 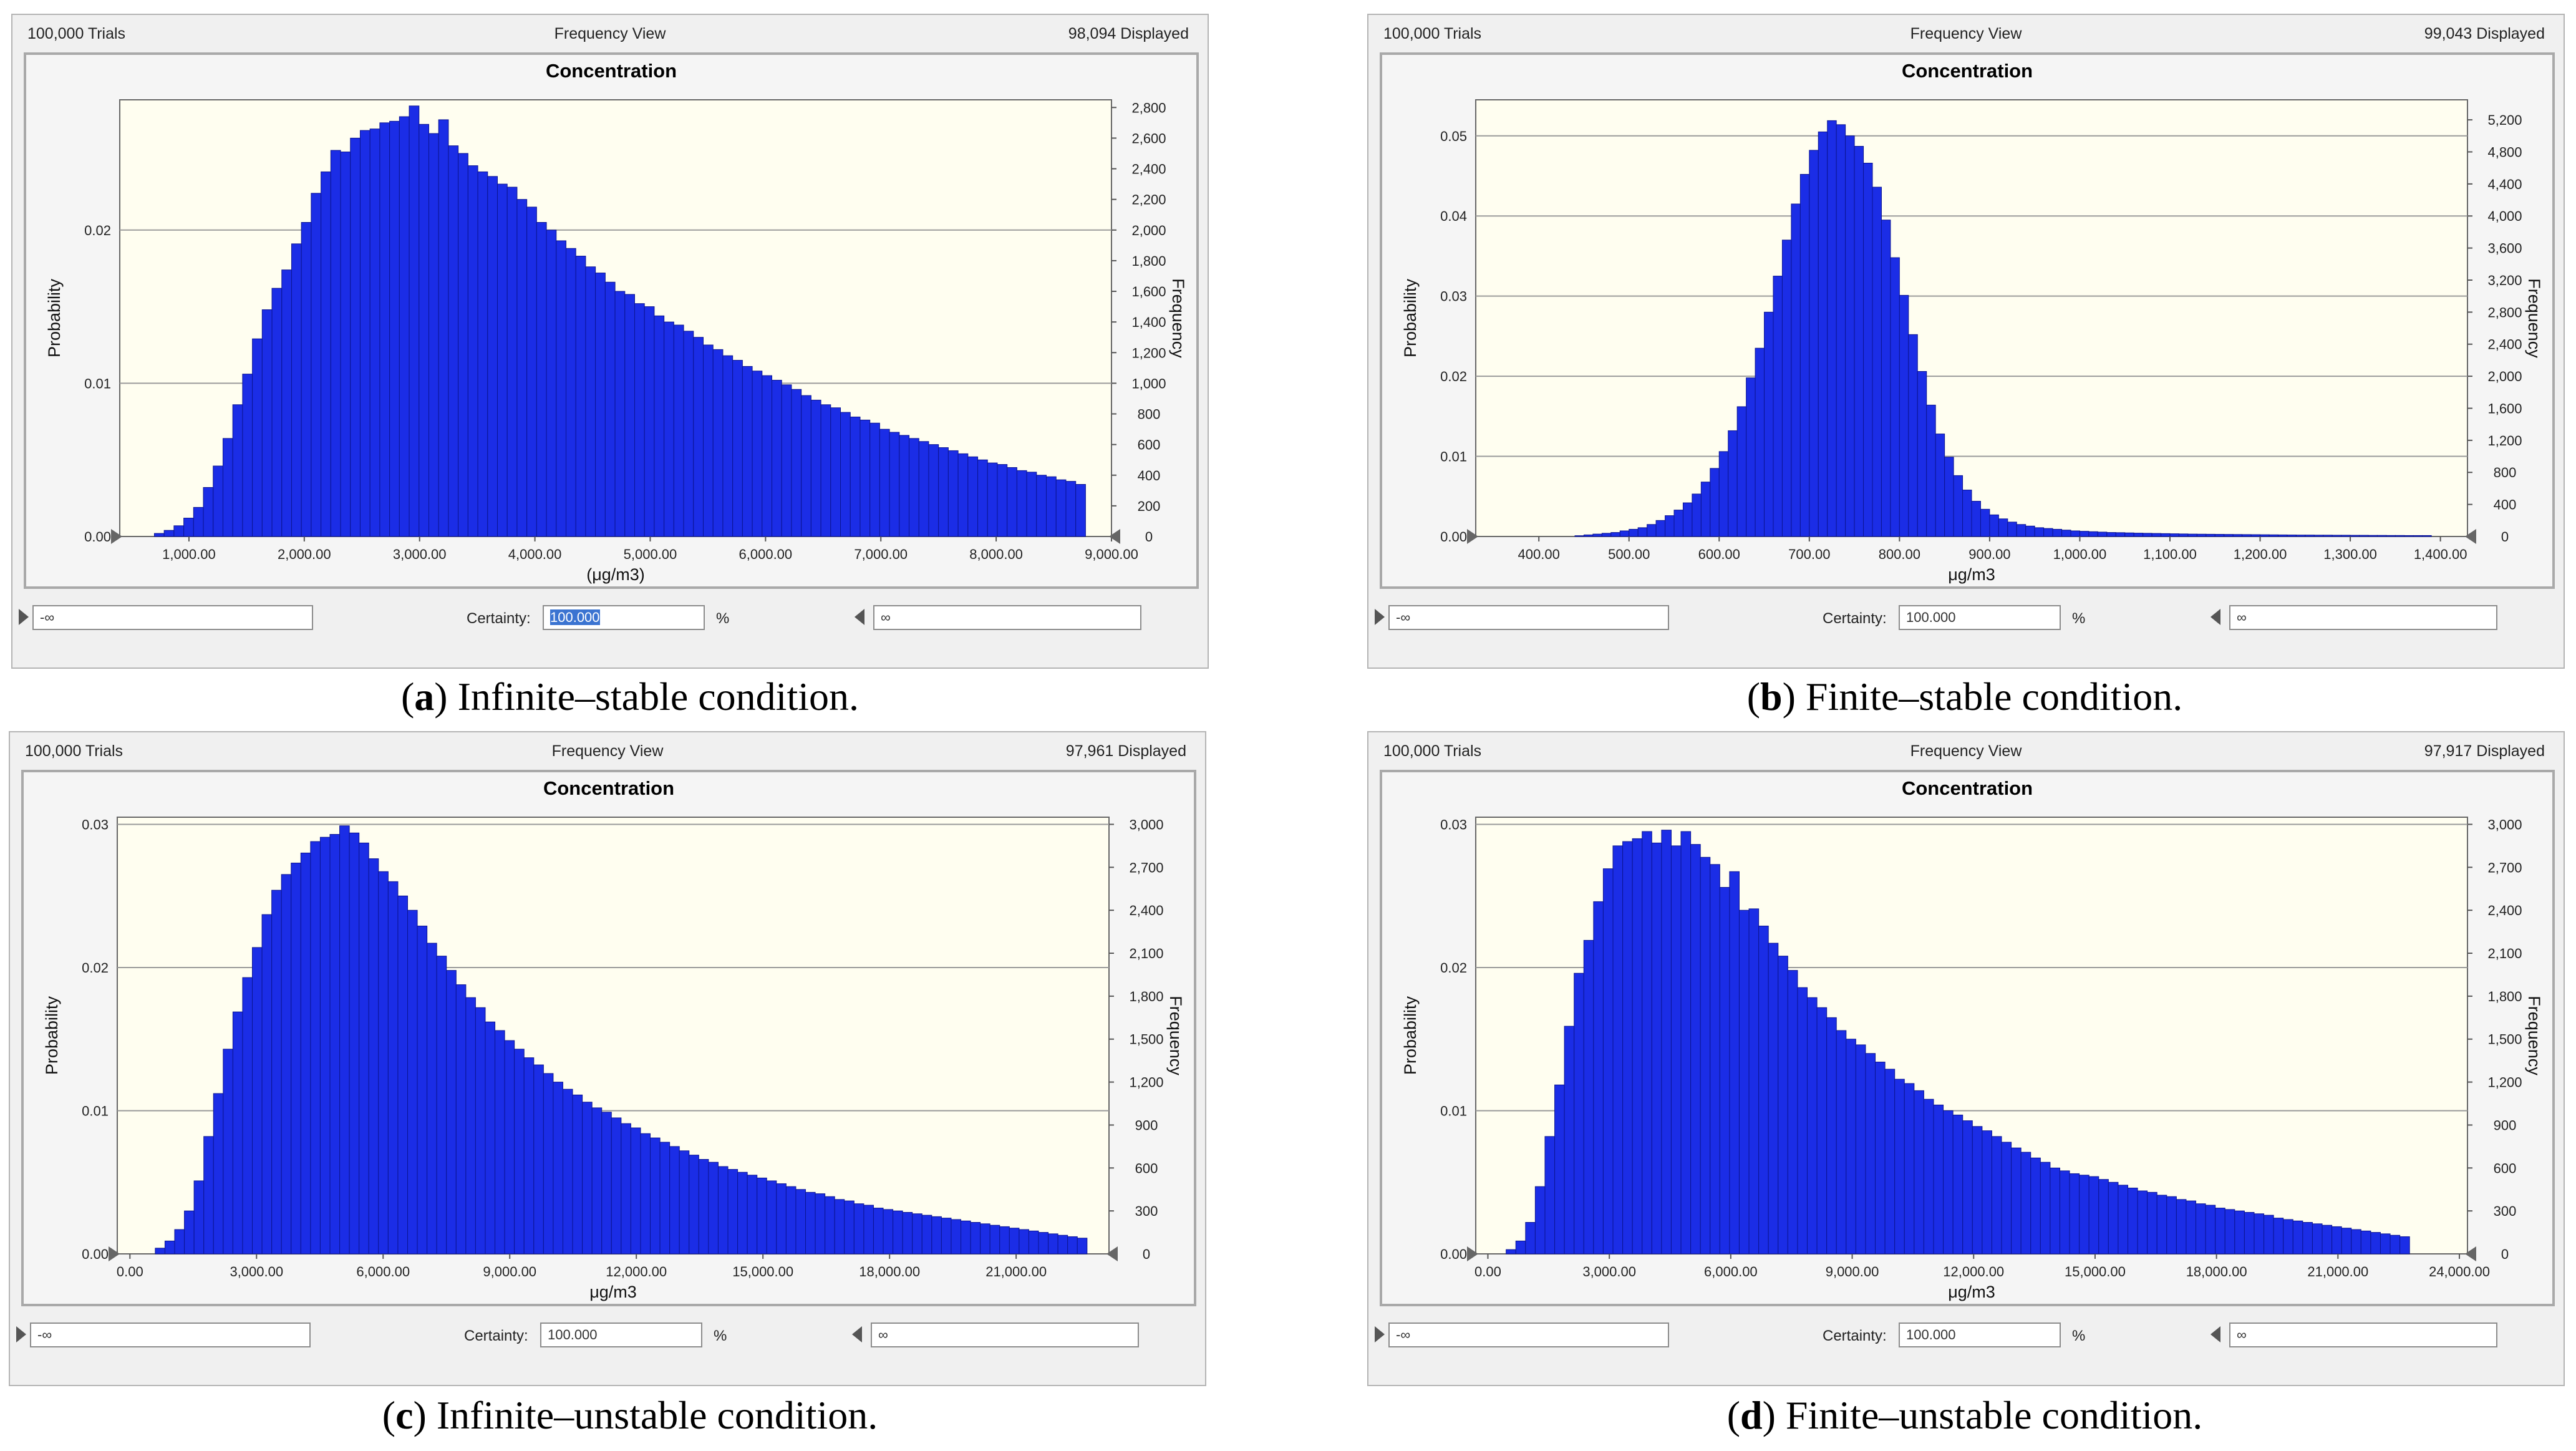 I want to click on trials-count: 100,000 Trials, so click(x=1433, y=751).